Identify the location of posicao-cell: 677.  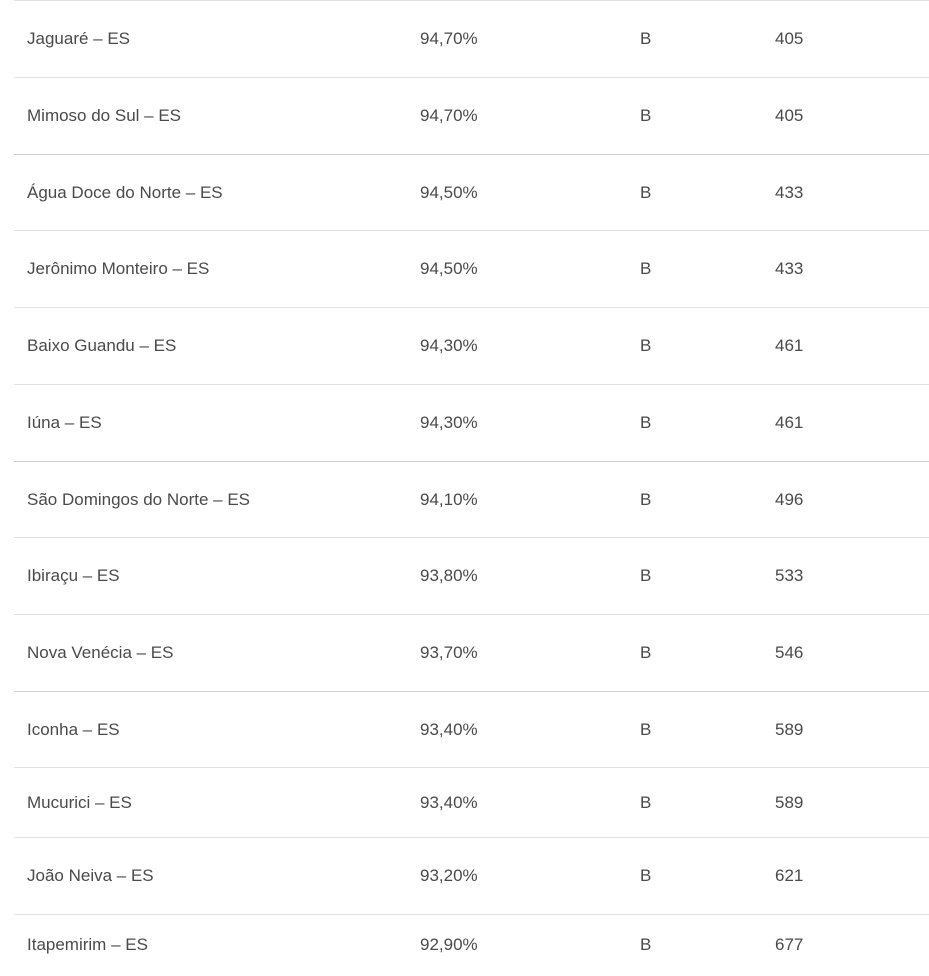
(789, 944).